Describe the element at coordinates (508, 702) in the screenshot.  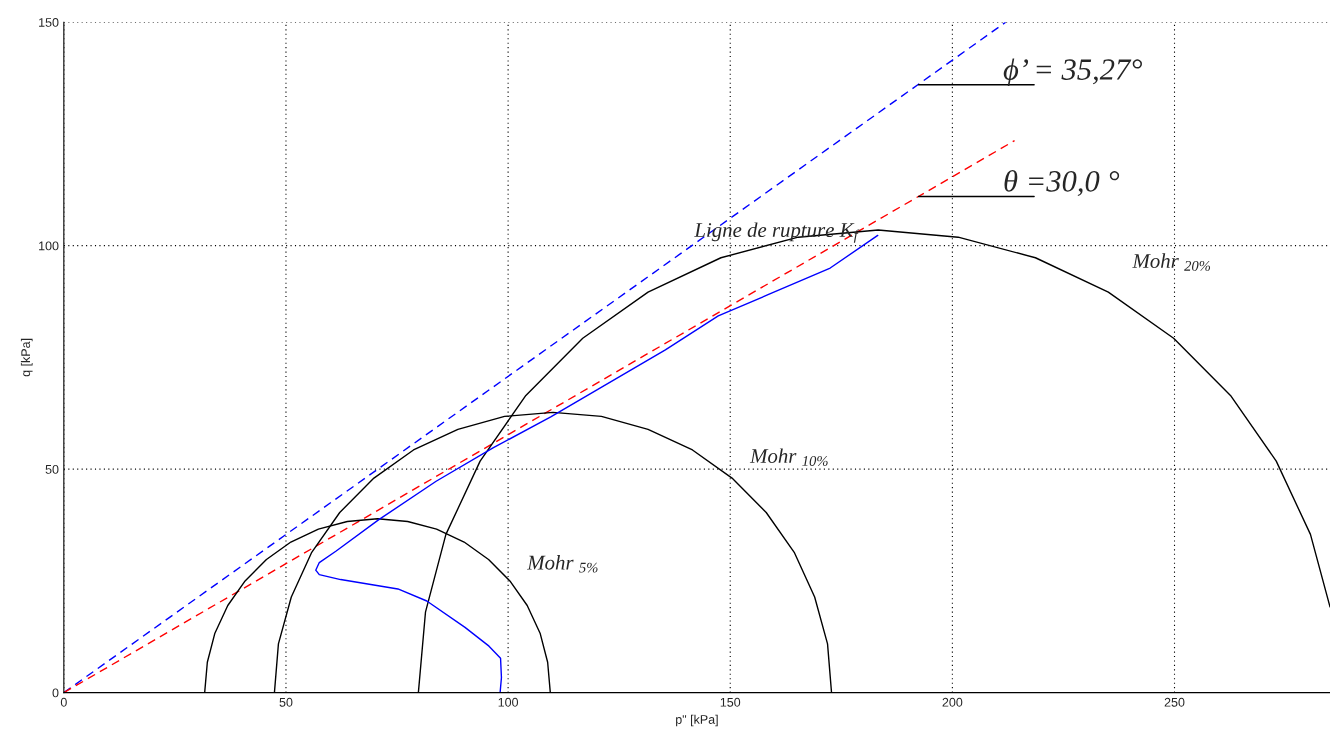
I see `x-tick-label: 100` at that location.